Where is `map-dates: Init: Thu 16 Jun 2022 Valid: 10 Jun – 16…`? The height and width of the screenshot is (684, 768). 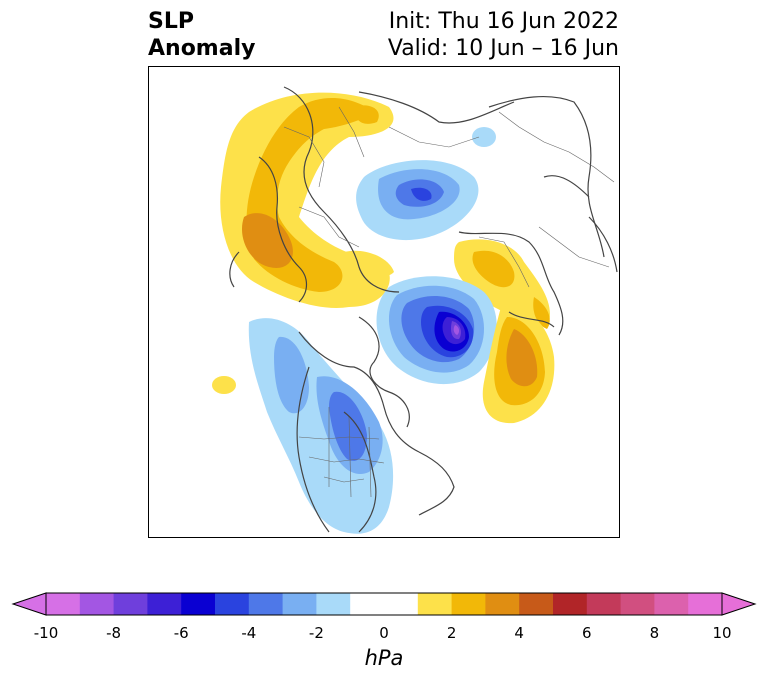
map-dates: Init: Thu 16 Jun 2022 Valid: 10 Jun – 16… is located at coordinates (503, 35).